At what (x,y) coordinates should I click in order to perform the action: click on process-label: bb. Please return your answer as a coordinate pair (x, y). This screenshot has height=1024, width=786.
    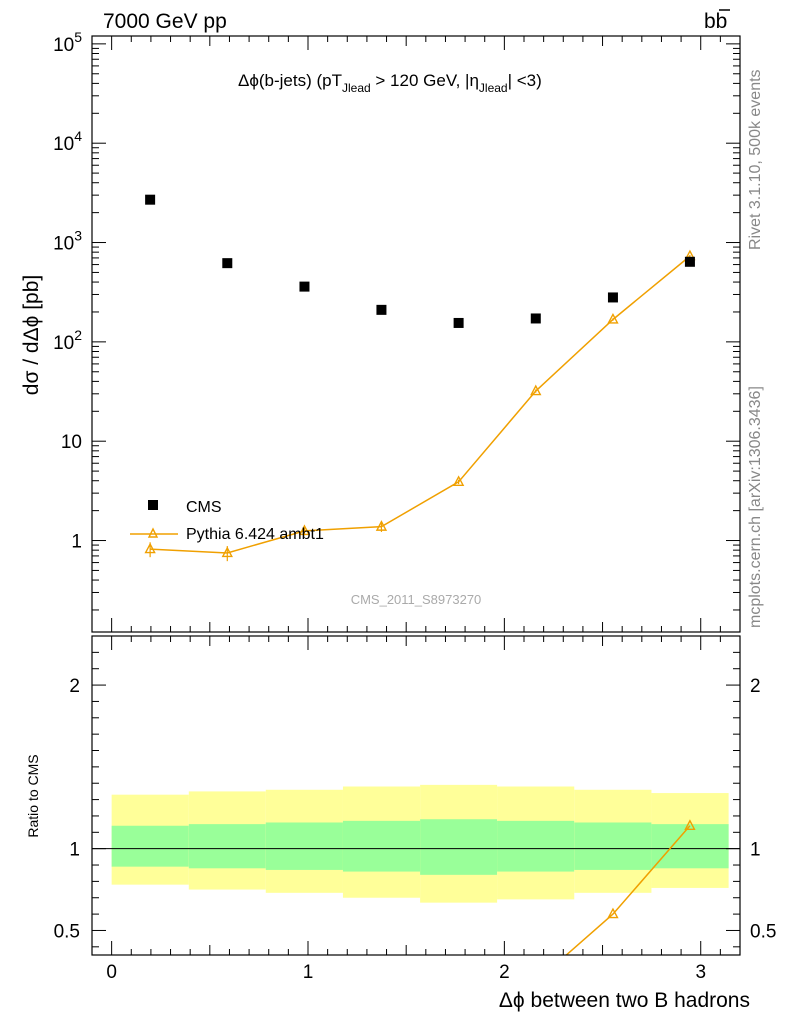
    Looking at the image, I should click on (717, 21).